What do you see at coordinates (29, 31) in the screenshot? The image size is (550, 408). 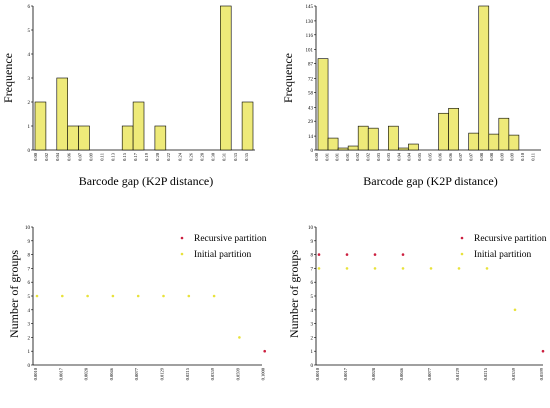 I see `chart0-y-tick-label: 5` at bounding box center [29, 31].